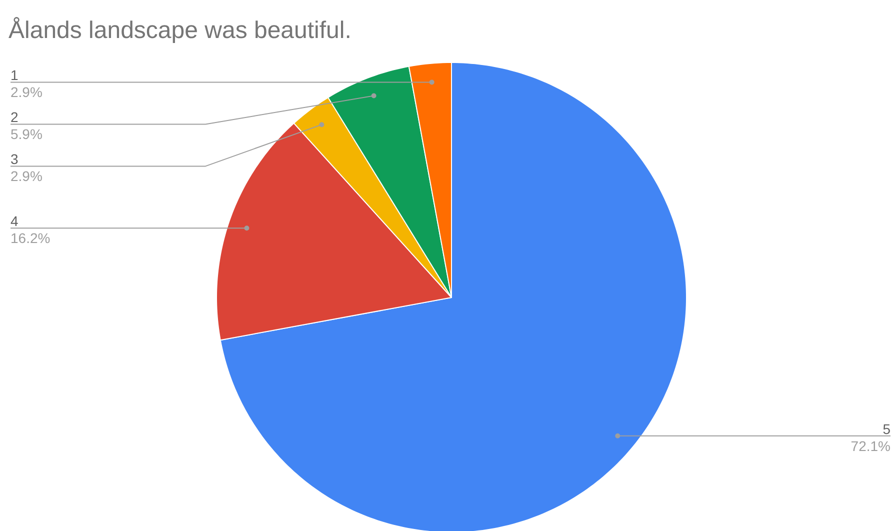  I want to click on slice-label: 5, so click(886, 428).